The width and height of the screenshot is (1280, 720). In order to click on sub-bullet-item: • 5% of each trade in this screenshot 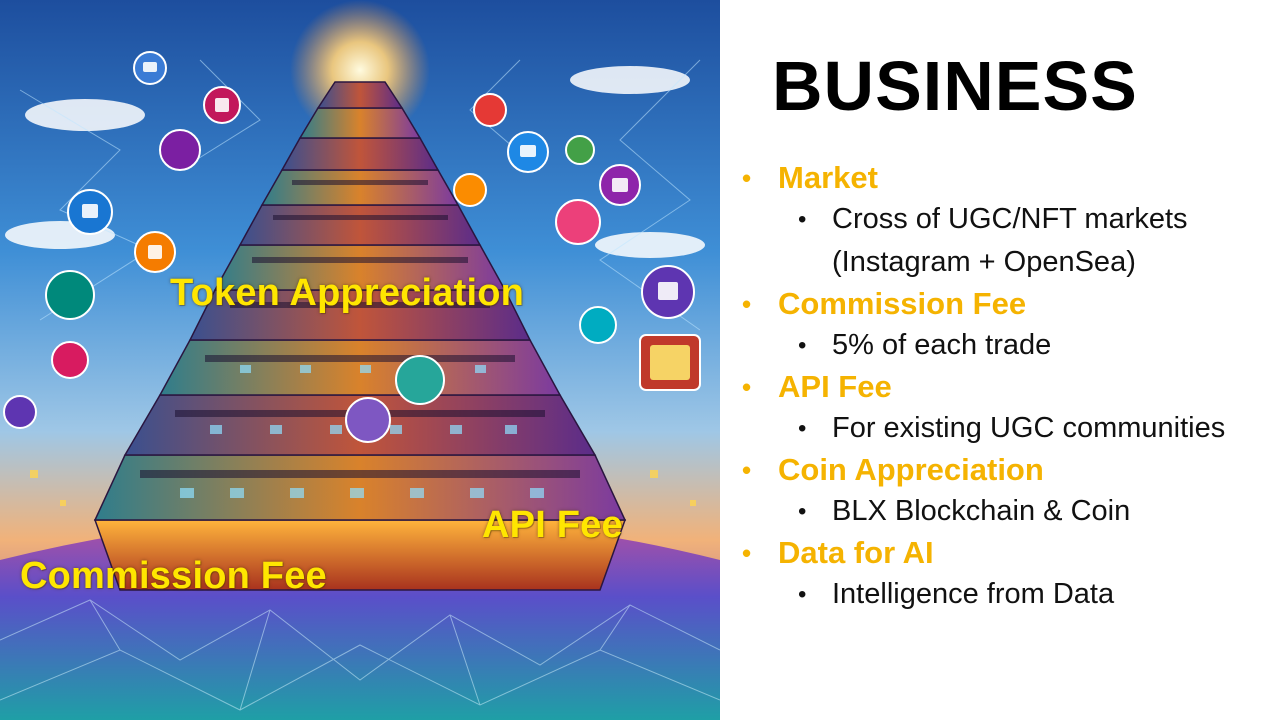, I will do `click(1025, 345)`.